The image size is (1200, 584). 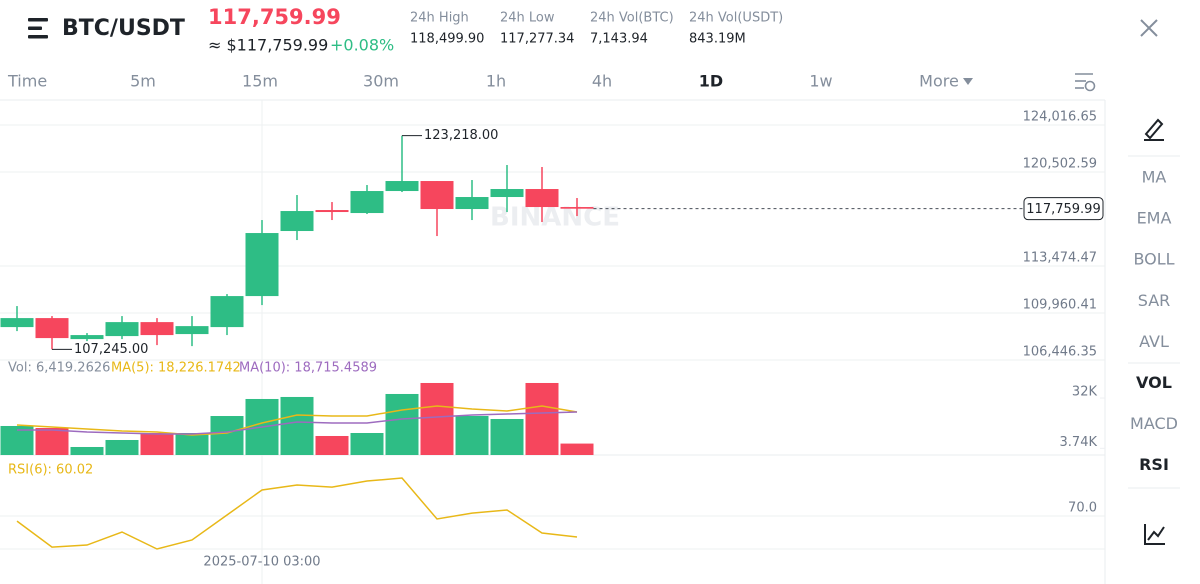 What do you see at coordinates (537, 39) in the screenshot?
I see `stat-value: 117,277.34` at bounding box center [537, 39].